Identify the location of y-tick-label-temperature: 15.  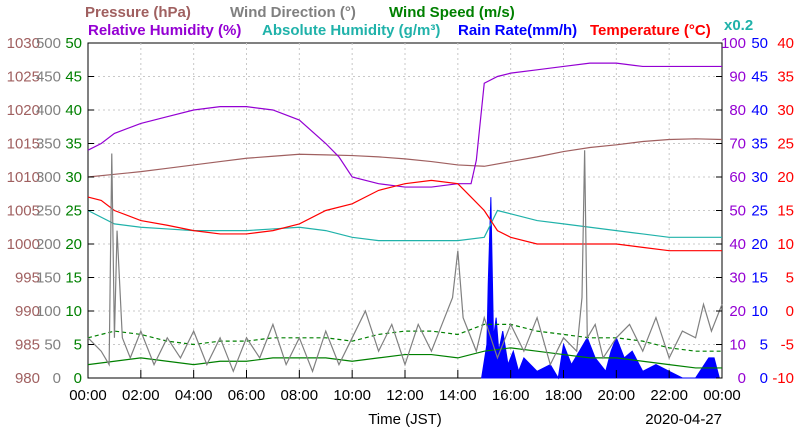
(785, 211).